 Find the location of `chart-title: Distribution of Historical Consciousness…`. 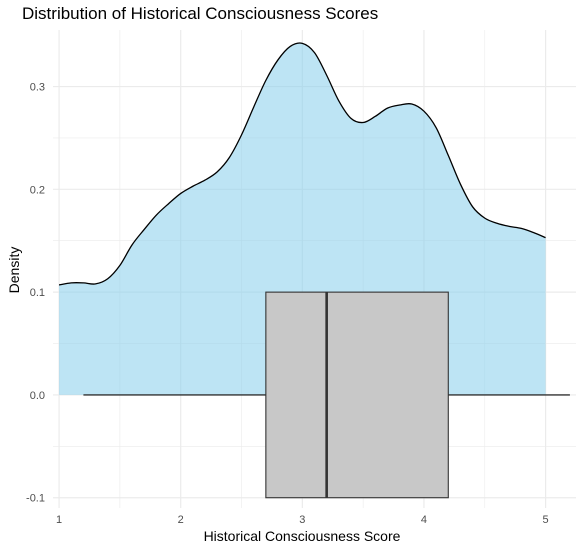

chart-title: Distribution of Historical Consciousness… is located at coordinates (200, 13).